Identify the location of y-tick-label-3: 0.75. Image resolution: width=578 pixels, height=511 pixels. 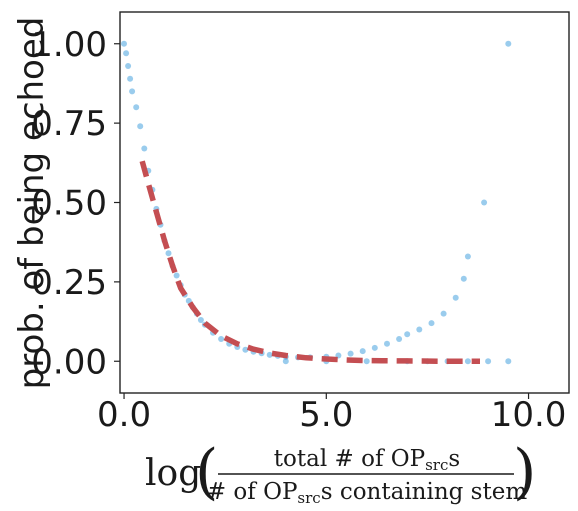
(69, 124).